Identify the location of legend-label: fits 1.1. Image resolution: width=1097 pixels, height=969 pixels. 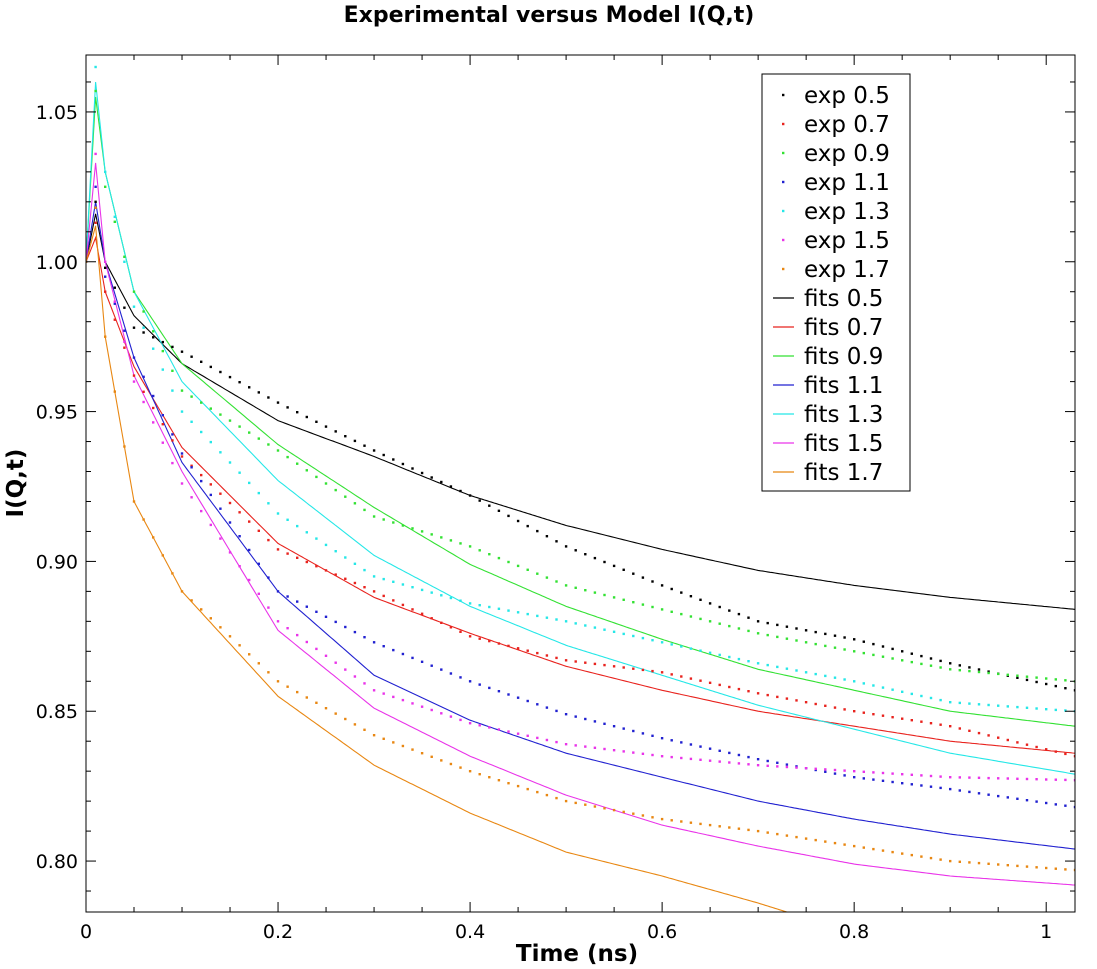
(843, 386).